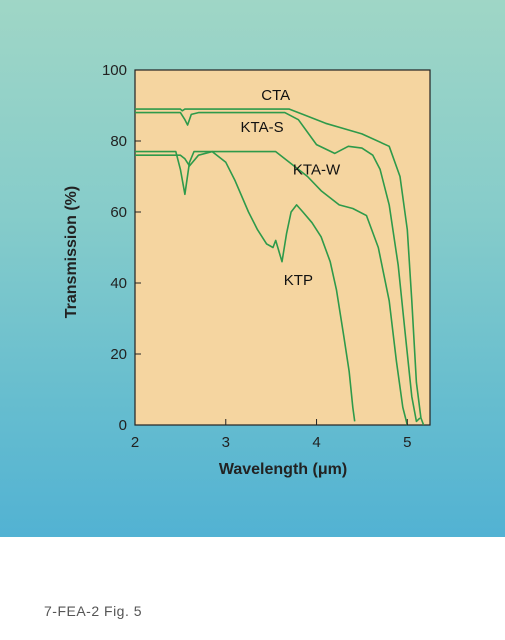 The width and height of the screenshot is (505, 640). I want to click on series-label-kta-w: KTA-W, so click(317, 170).